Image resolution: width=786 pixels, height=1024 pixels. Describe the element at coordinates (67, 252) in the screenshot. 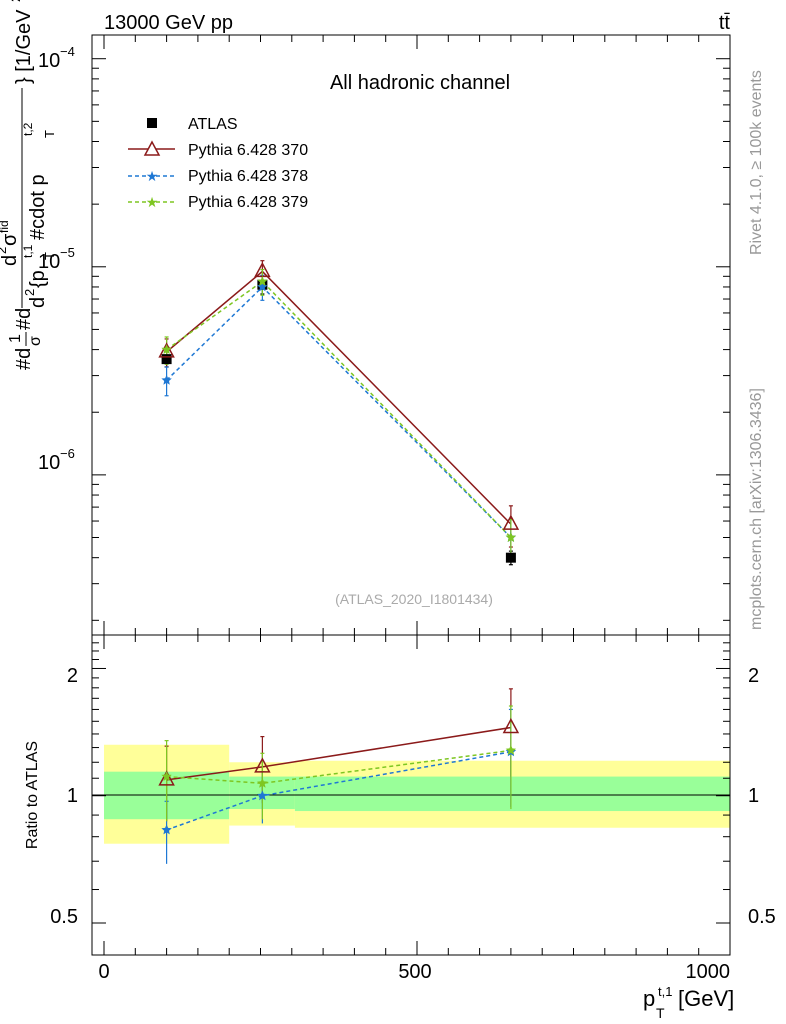

I see `svg-text: −5` at that location.